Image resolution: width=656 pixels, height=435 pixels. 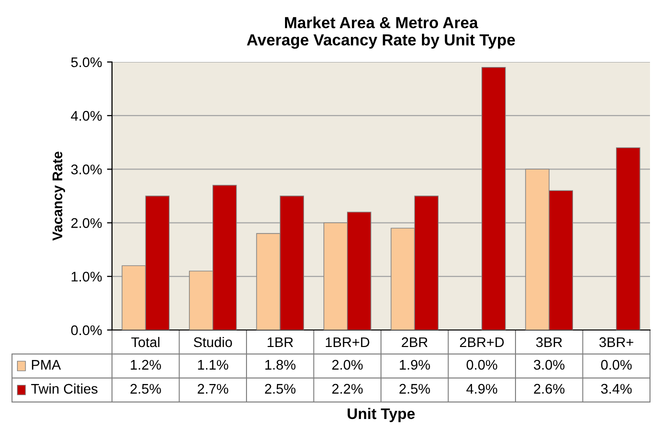 What do you see at coordinates (616, 389) in the screenshot?
I see `data-label: 3.4%` at bounding box center [616, 389].